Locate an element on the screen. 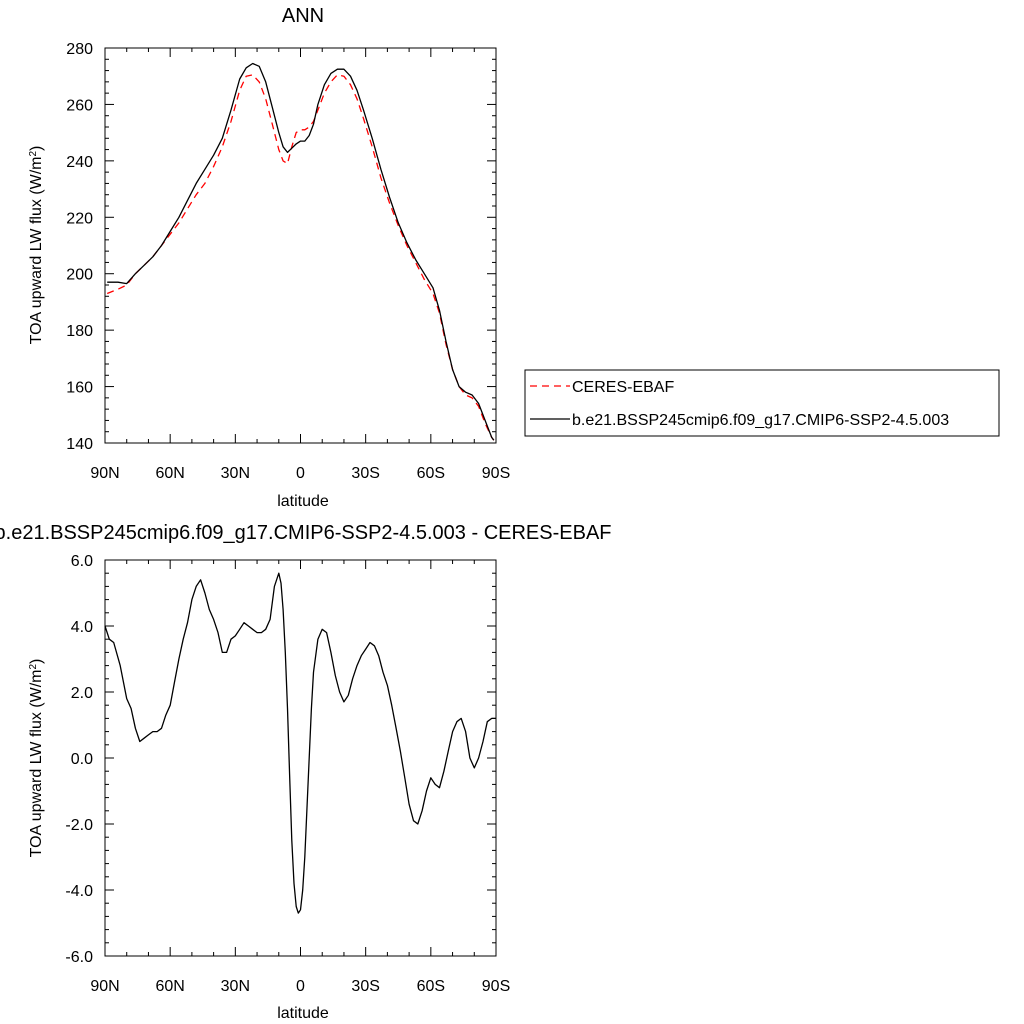  y-tick-label: 140 is located at coordinates (79, 444).